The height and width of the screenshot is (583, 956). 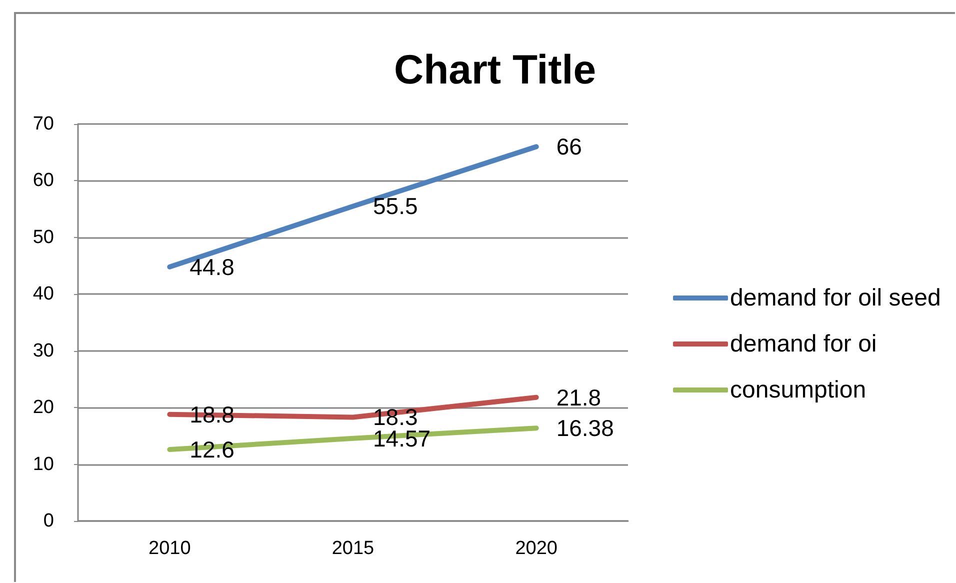 I want to click on y-tick-label: 70, so click(x=43, y=124).